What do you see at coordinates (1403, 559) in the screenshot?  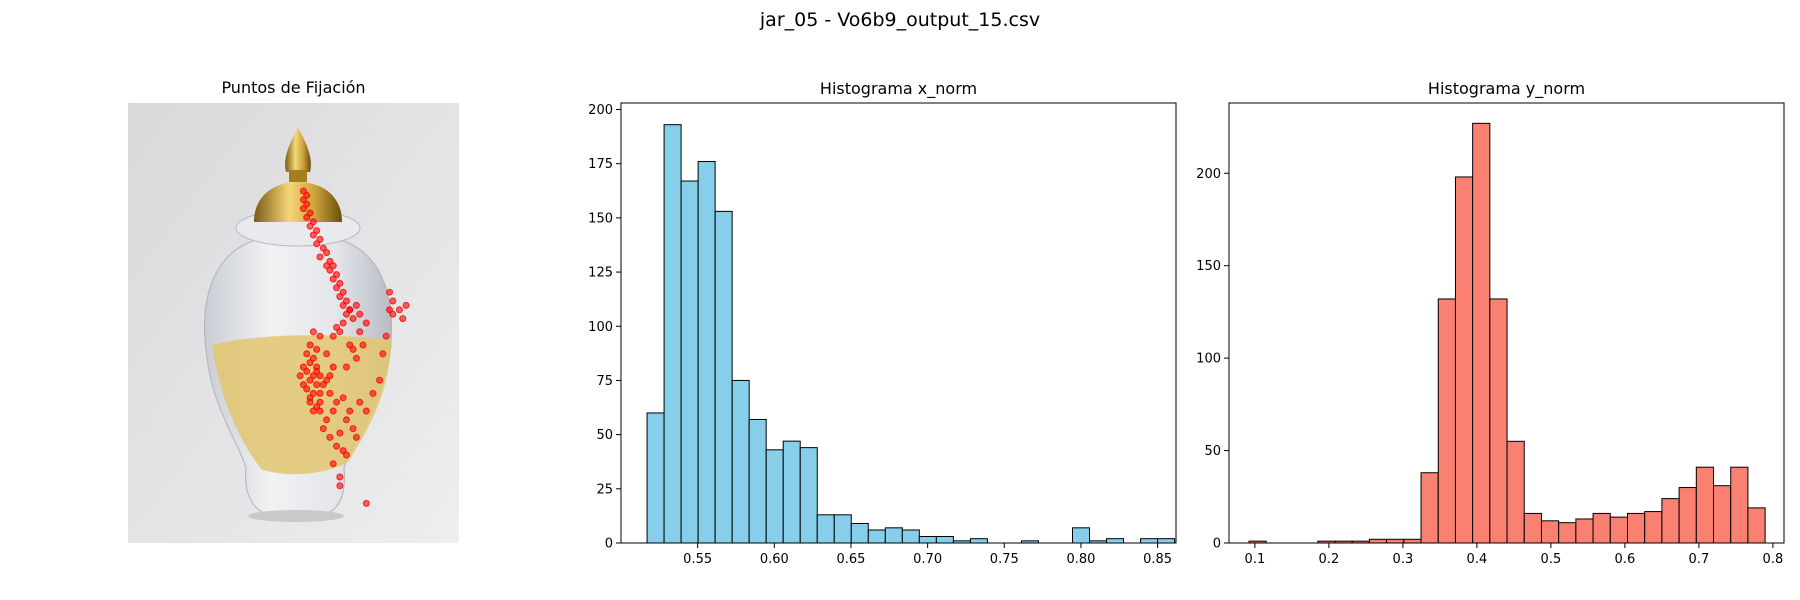 I see `x-tick-label: 0.3` at bounding box center [1403, 559].